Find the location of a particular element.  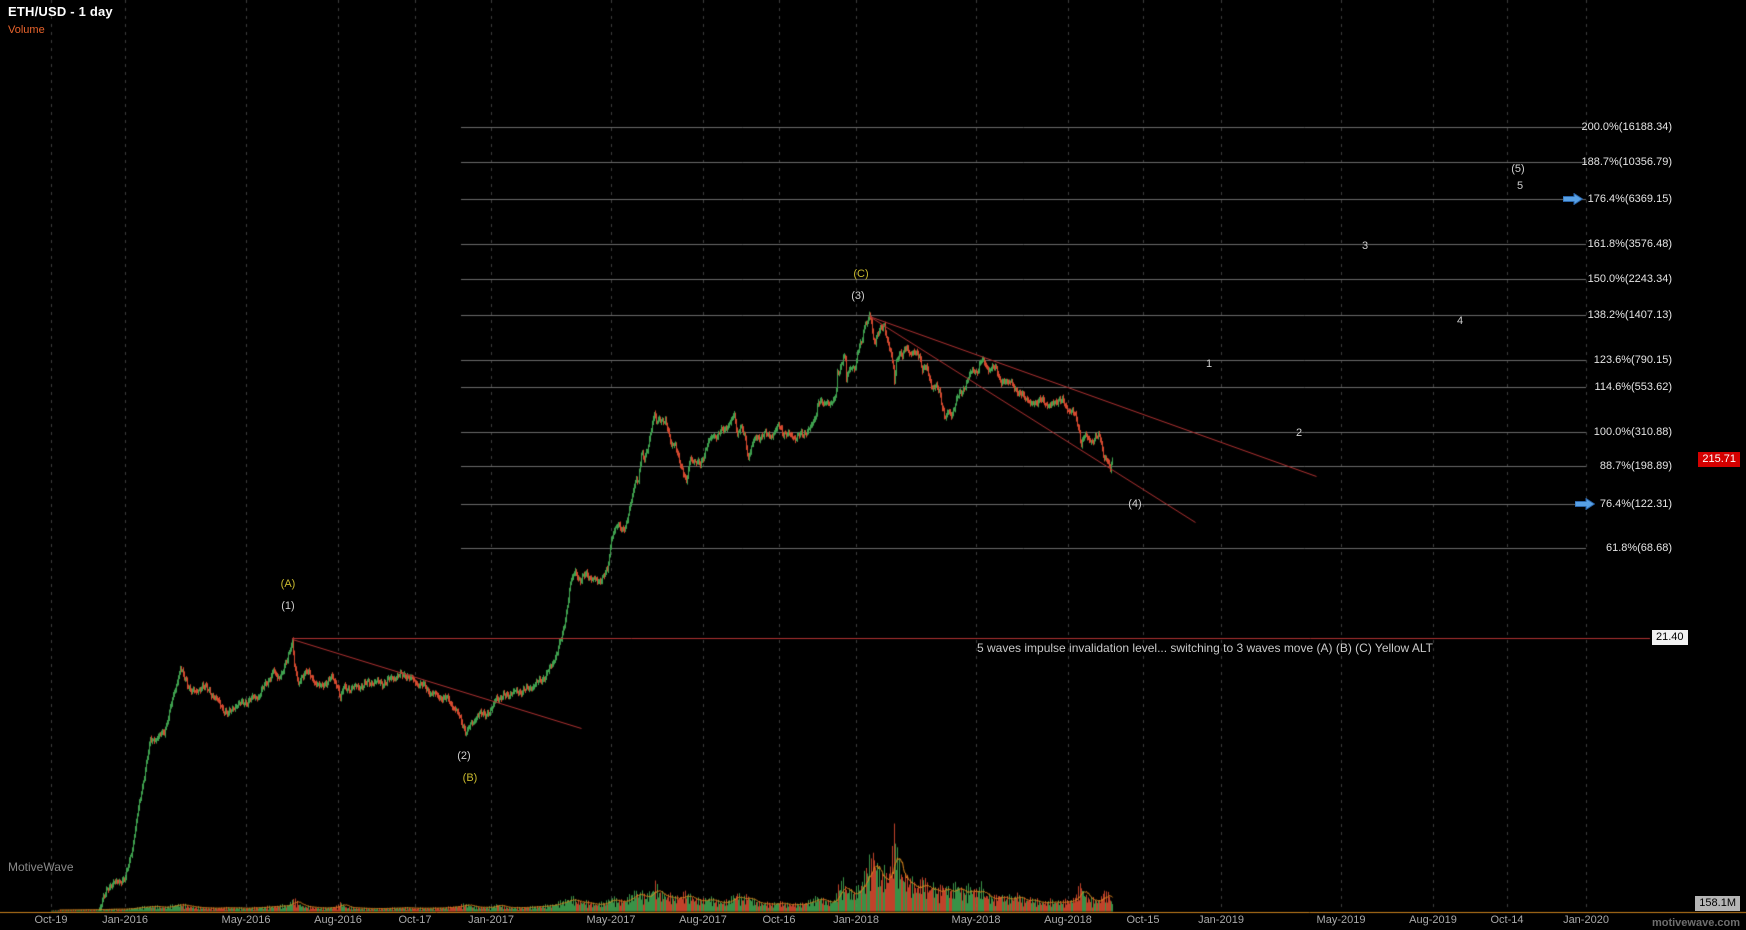

fib-level-row: 100.0%(310.88) is located at coordinates (1633, 432).